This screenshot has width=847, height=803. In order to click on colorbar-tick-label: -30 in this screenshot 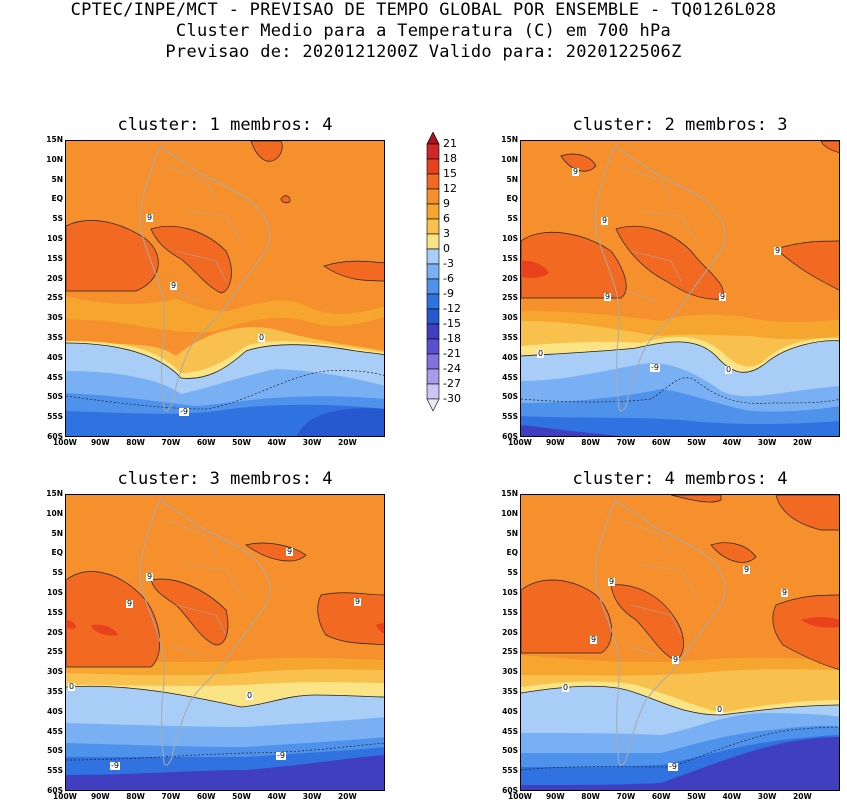, I will do `click(452, 398)`.